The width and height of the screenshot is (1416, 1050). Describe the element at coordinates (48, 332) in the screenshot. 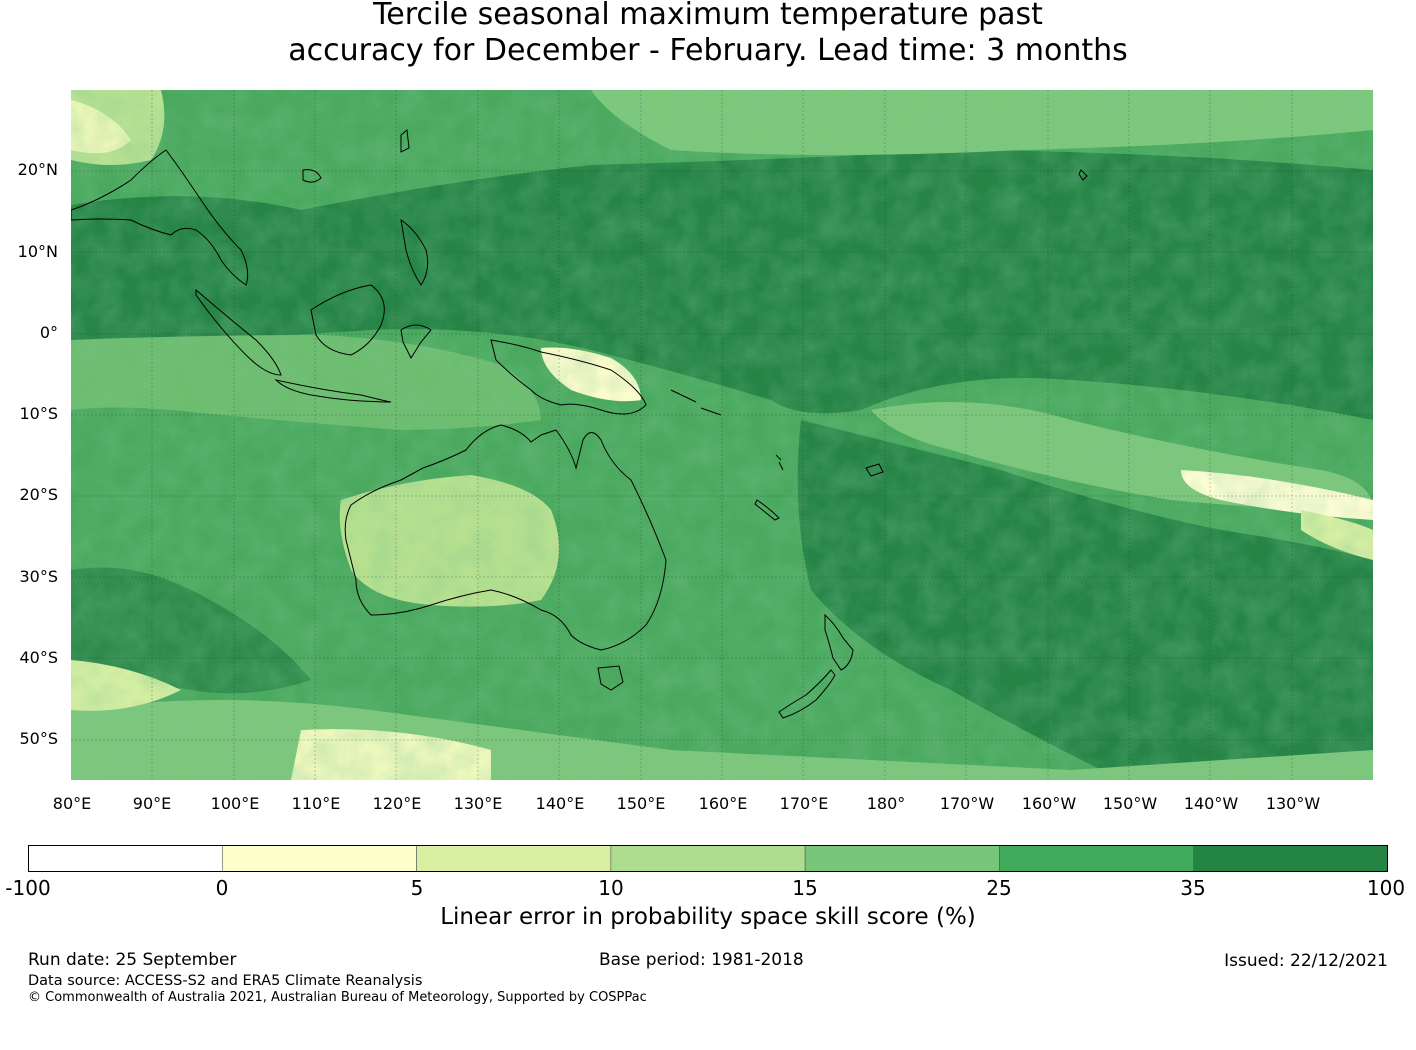

I see `lat-label-0: 0°` at that location.